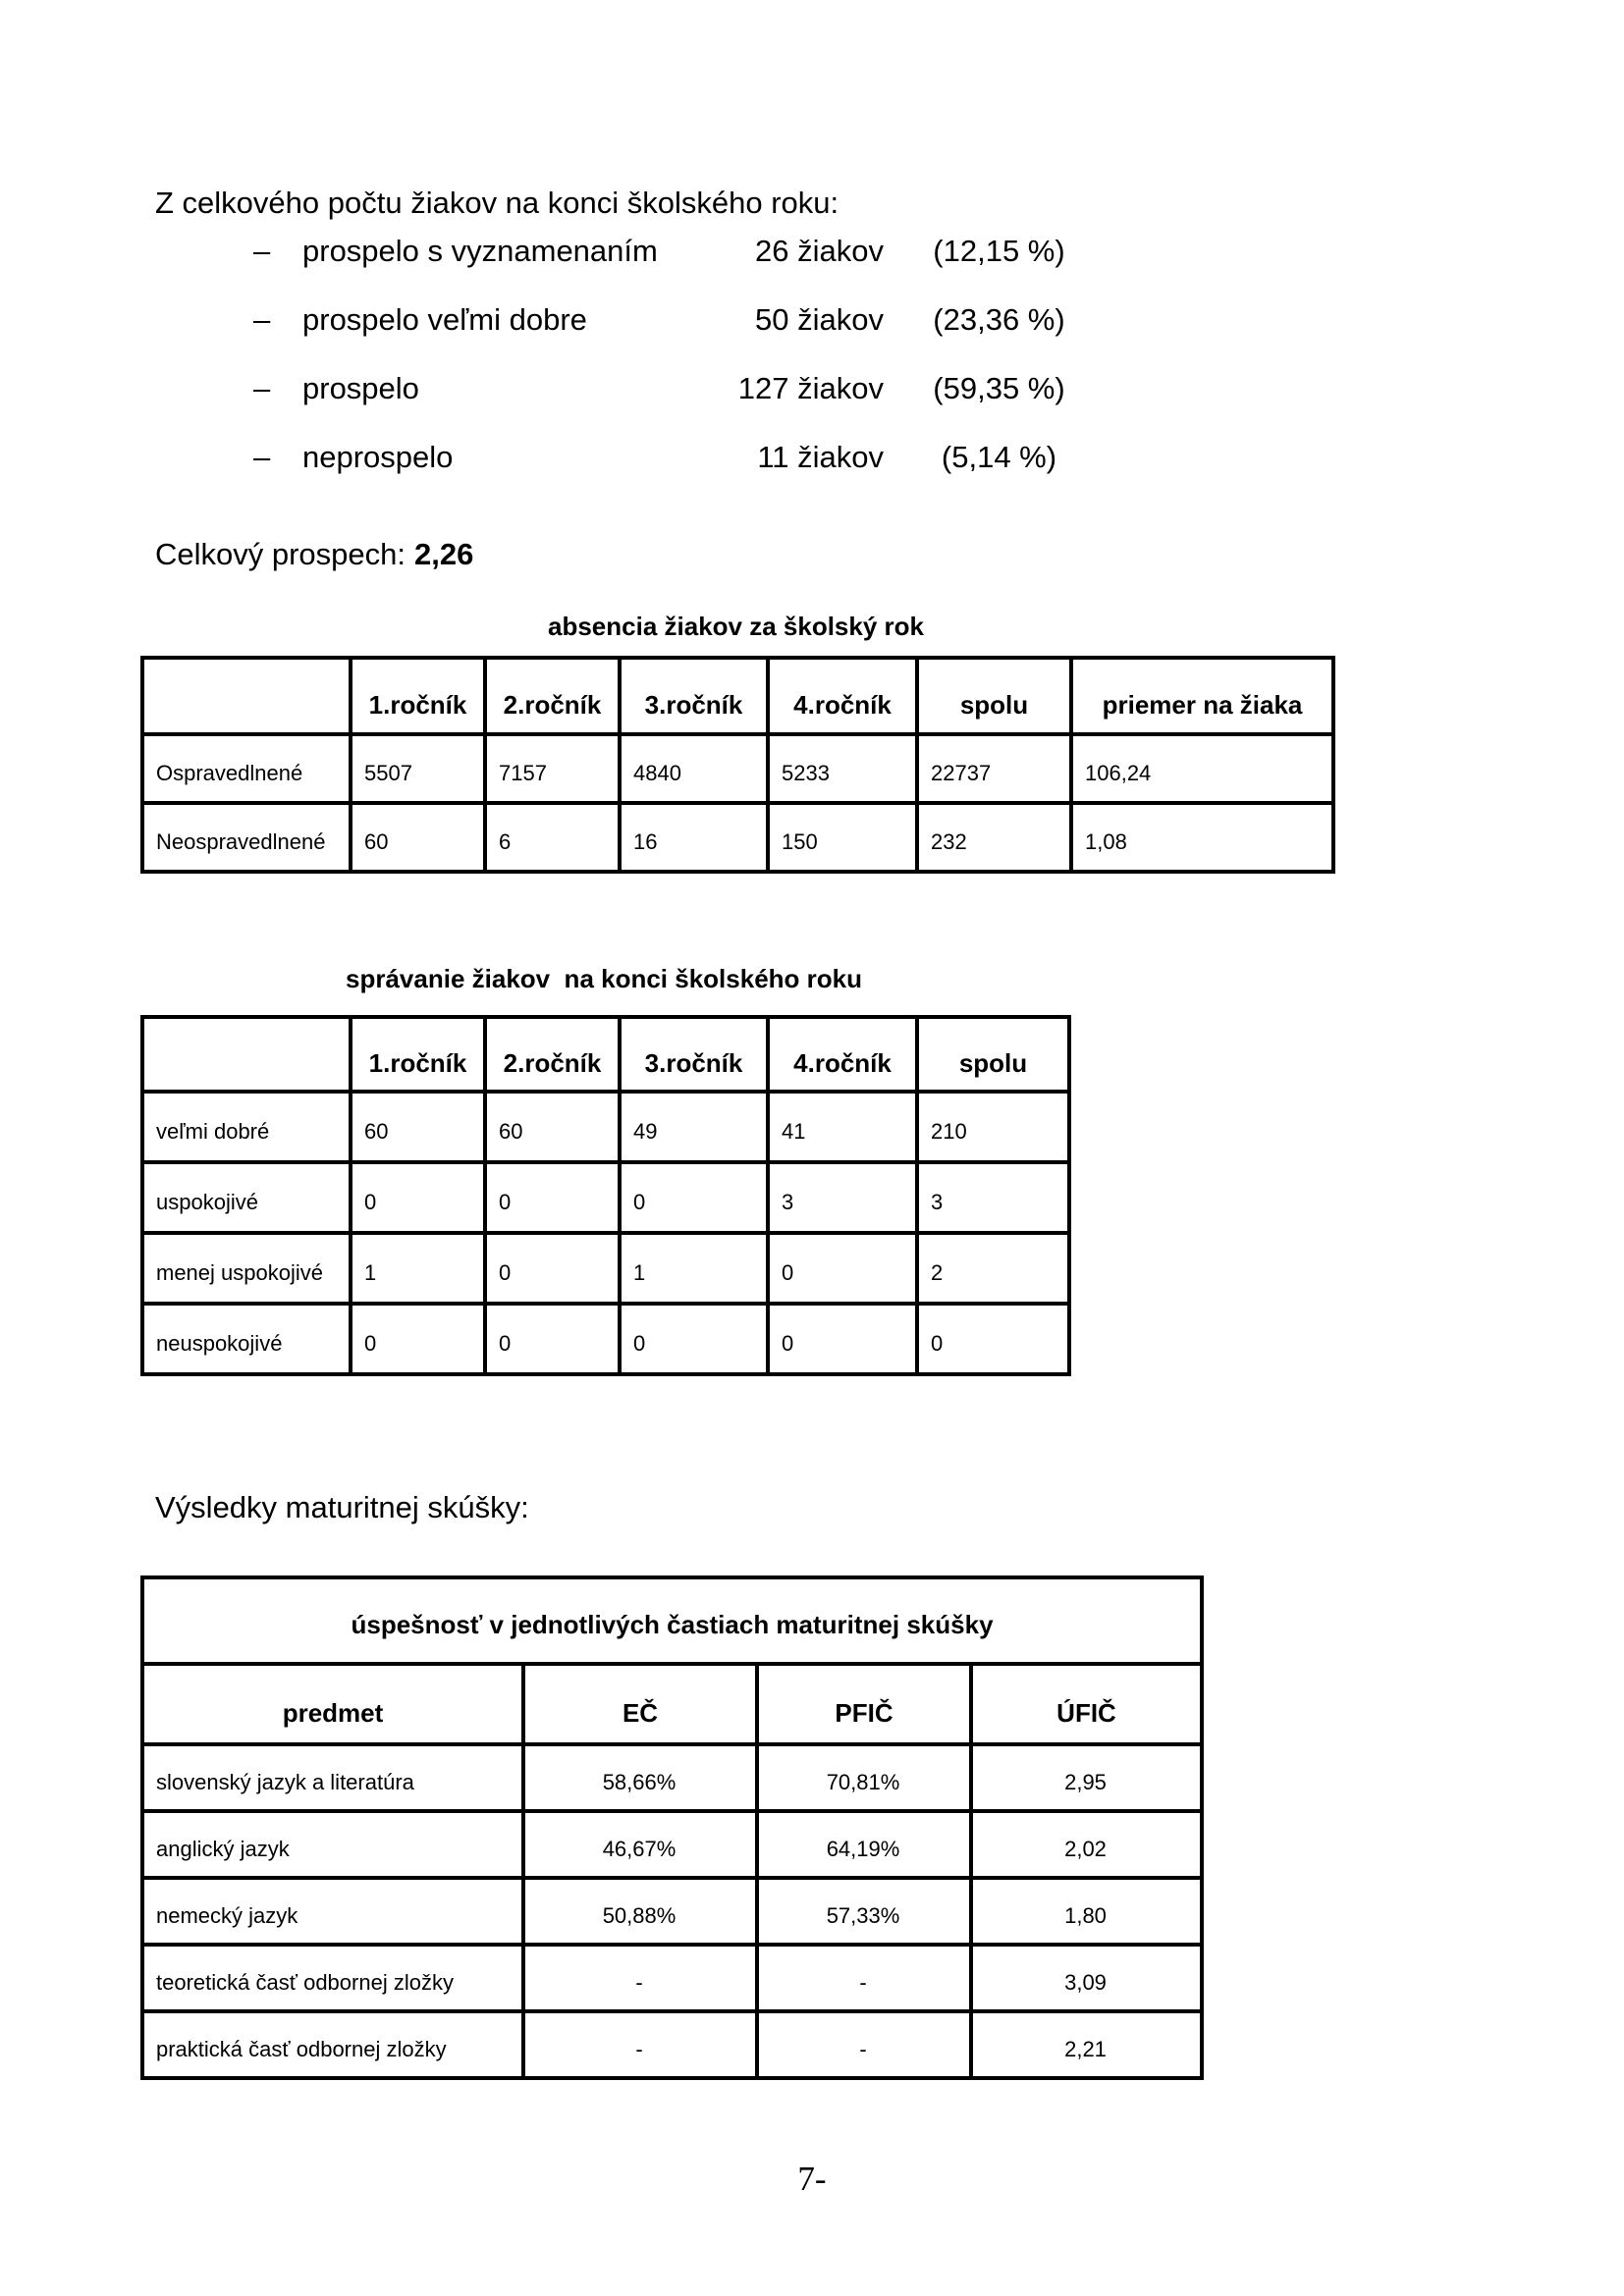 The width and height of the screenshot is (1624, 2296). Describe the element at coordinates (1086, 1704) in the screenshot. I see `column-header: ÚFIČ` at that location.